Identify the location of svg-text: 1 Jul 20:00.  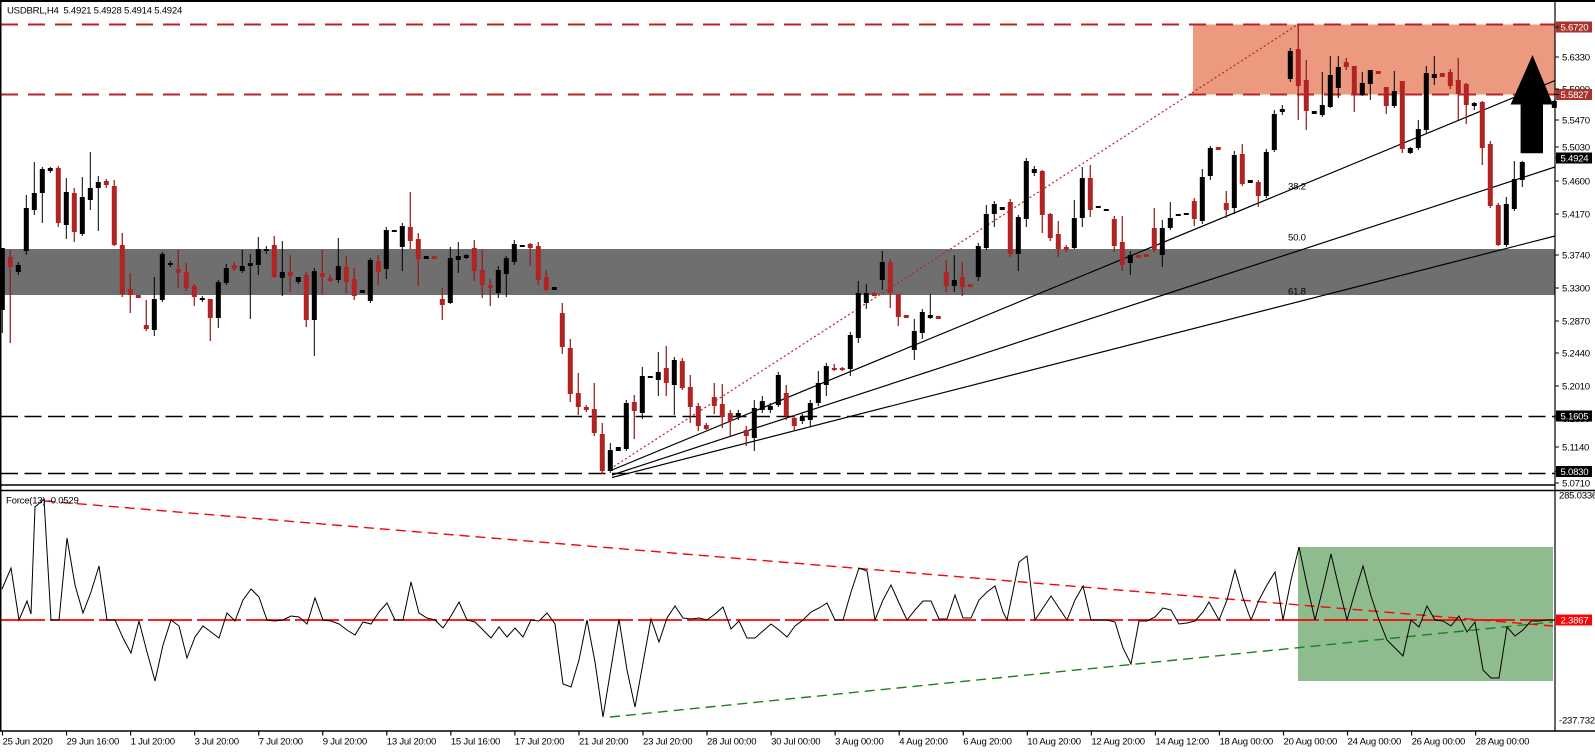
(153, 742).